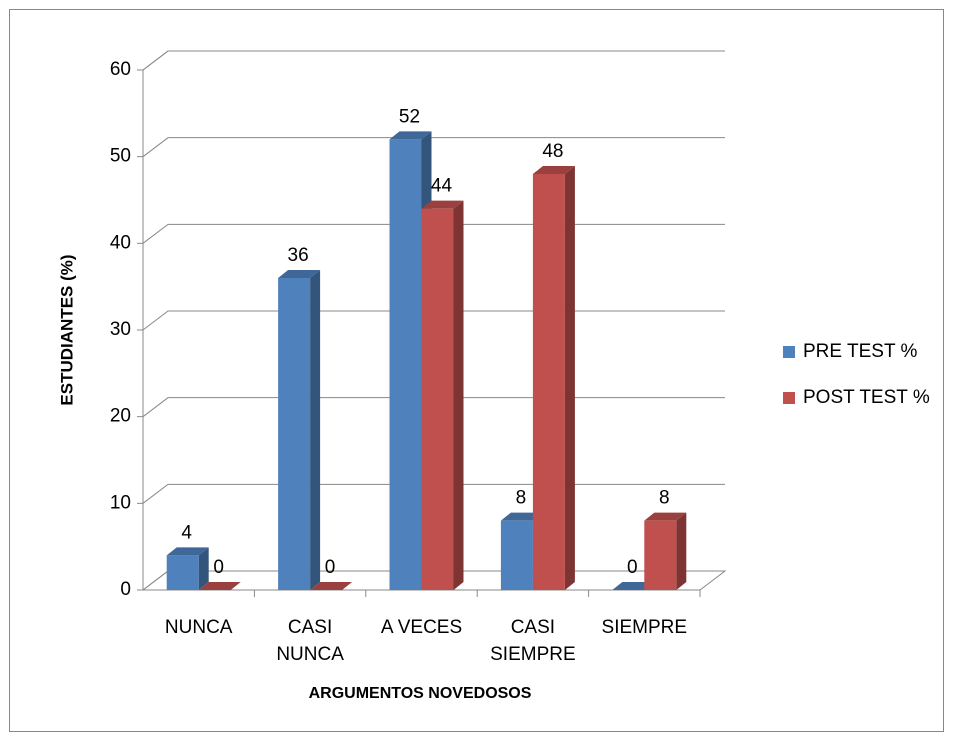  Describe the element at coordinates (120, 502) in the screenshot. I see `y-tick-label: 10` at that location.